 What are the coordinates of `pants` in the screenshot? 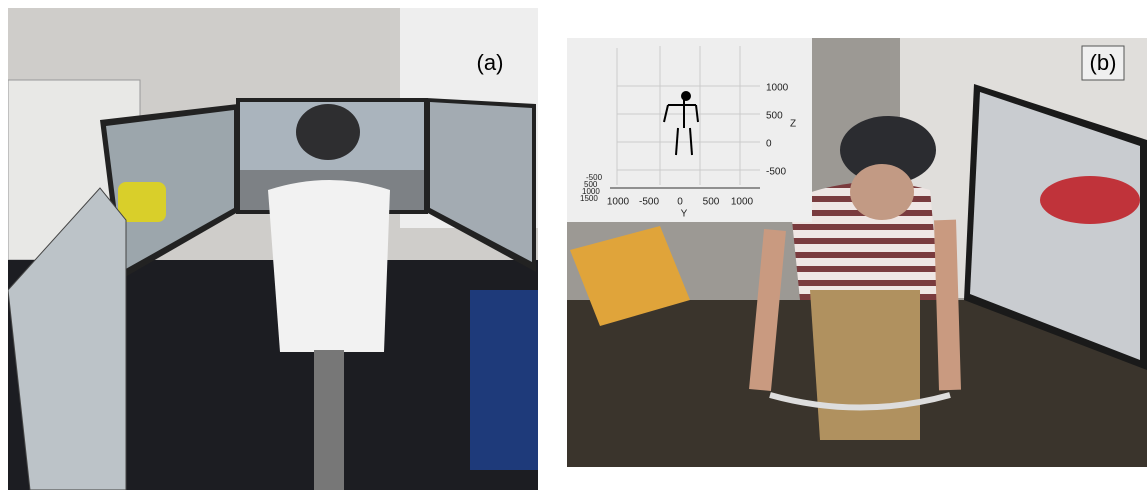 It's located at (865, 365).